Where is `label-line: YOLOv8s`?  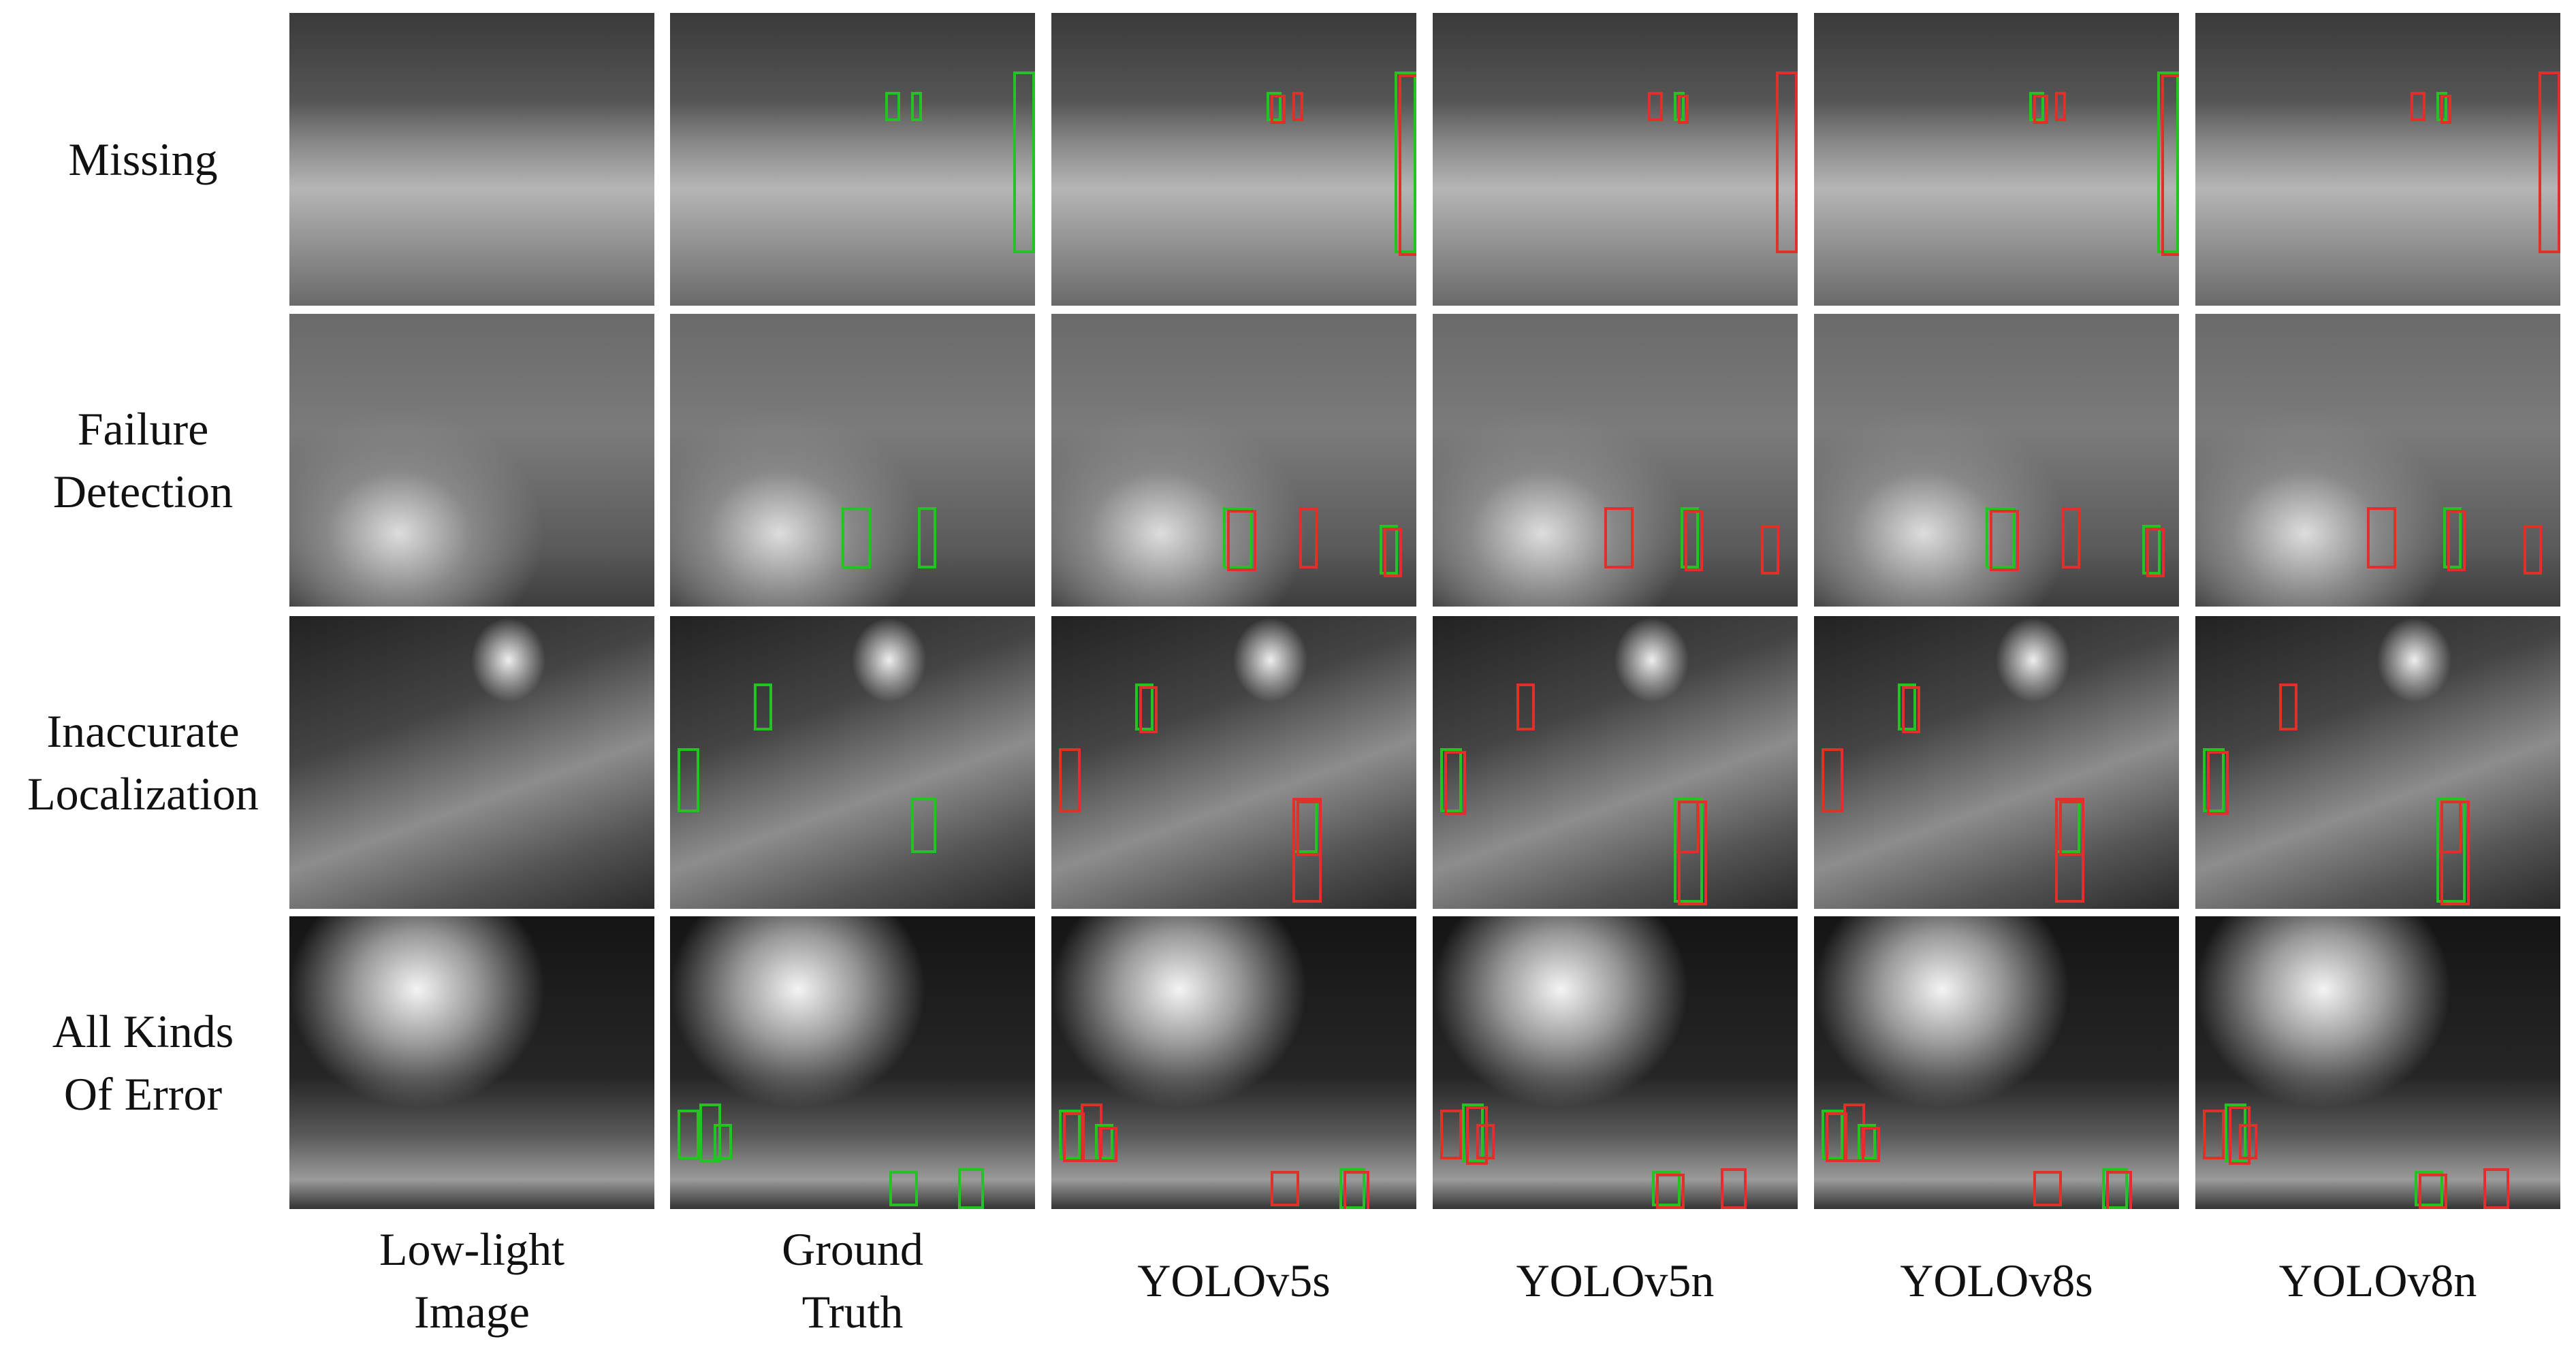 label-line: YOLOv8s is located at coordinates (1997, 1280).